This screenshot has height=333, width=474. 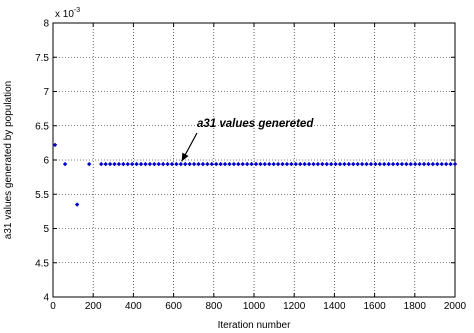 What do you see at coordinates (415, 306) in the screenshot?
I see `x-tick-label: 1800` at bounding box center [415, 306].